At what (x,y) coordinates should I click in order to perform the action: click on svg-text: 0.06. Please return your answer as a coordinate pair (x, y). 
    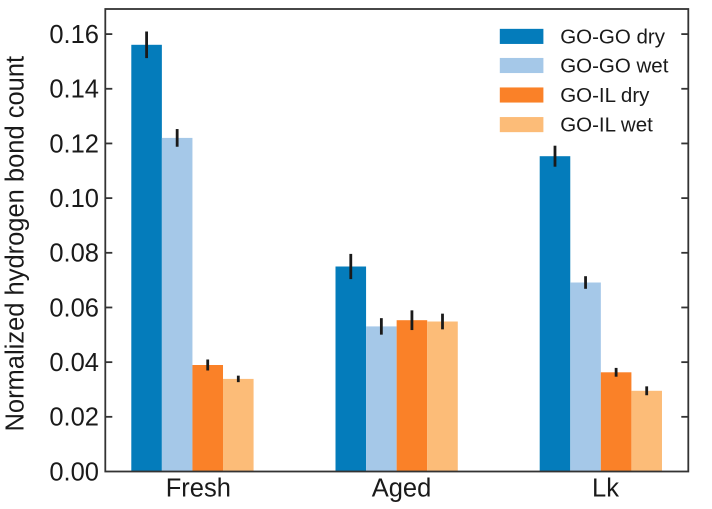
    Looking at the image, I should click on (74, 308).